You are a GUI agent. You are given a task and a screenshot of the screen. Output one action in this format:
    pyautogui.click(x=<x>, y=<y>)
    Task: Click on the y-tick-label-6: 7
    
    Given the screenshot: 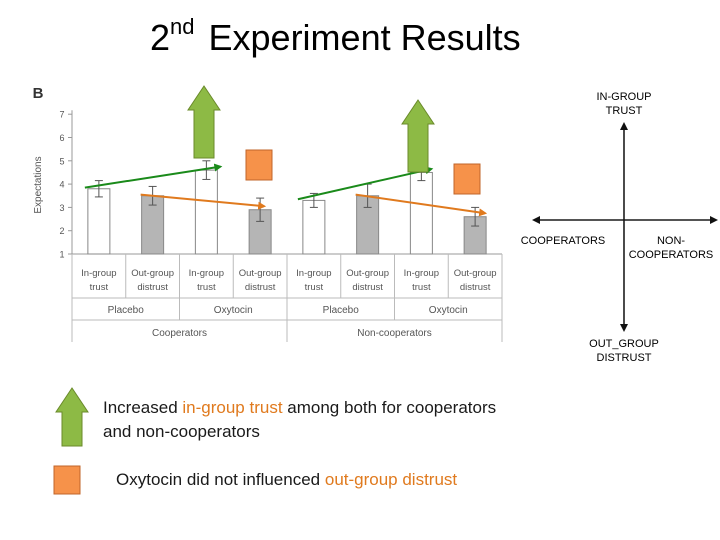 What is the action you would take?
    pyautogui.click(x=61, y=115)
    